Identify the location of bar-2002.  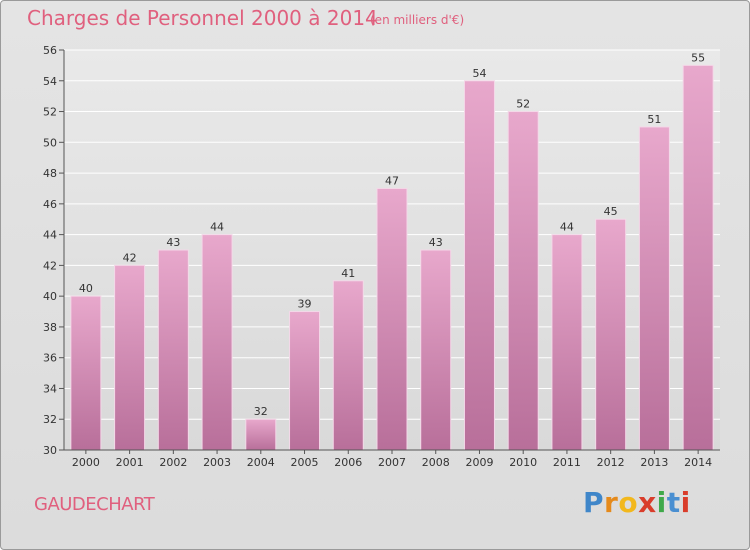
(173, 350).